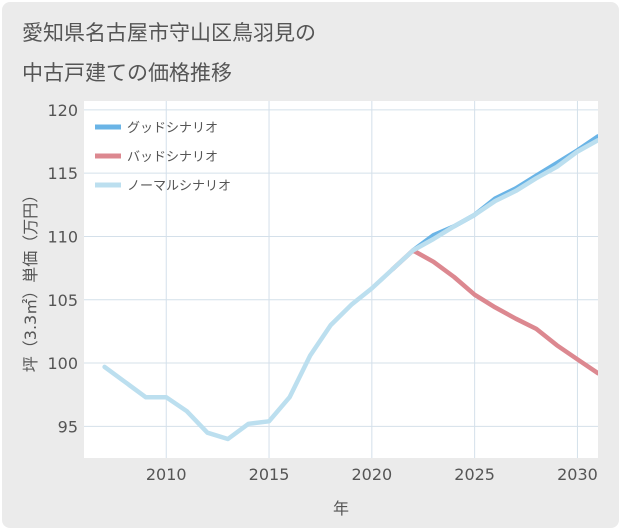 This screenshot has height=530, width=621. Describe the element at coordinates (577, 474) in the screenshot. I see `x-tick-label: 2030` at that location.